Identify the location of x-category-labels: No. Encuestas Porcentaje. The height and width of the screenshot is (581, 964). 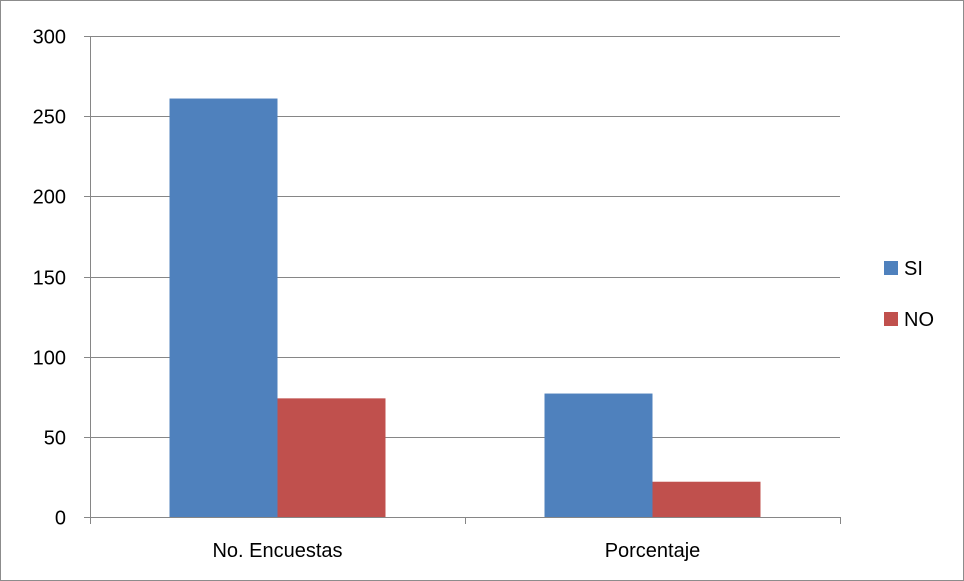
(456, 551).